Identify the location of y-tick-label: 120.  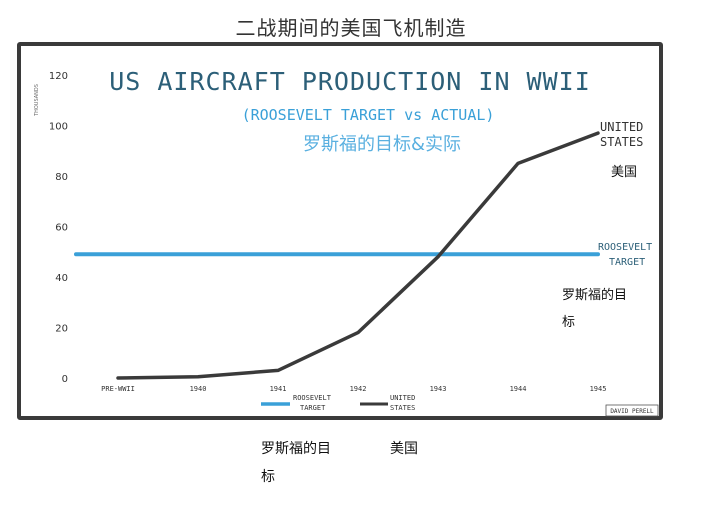
(58, 76).